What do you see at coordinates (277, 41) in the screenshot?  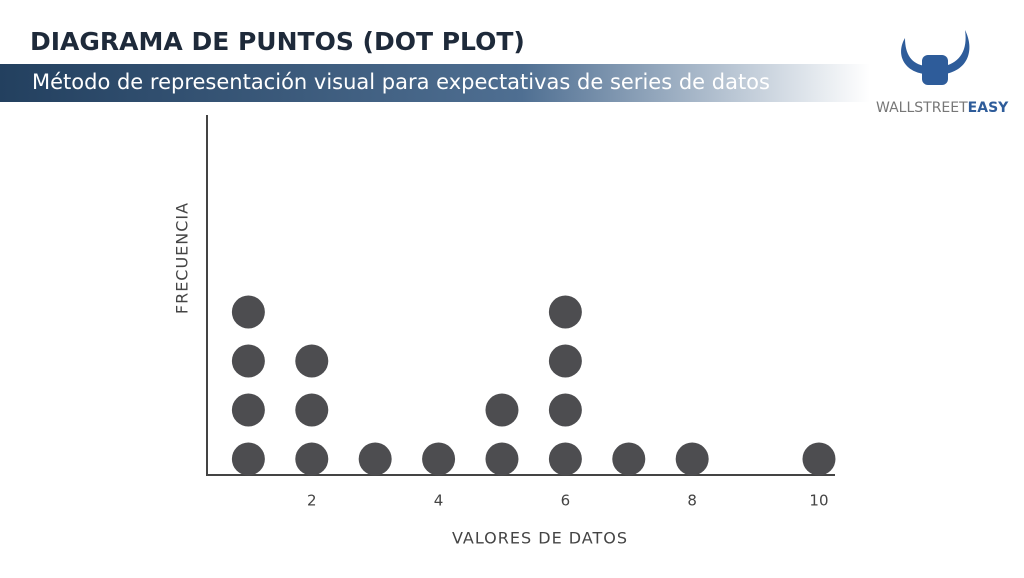 I see `title: DIAGRAMA DE PUNTOS (DOT PLOT)` at bounding box center [277, 41].